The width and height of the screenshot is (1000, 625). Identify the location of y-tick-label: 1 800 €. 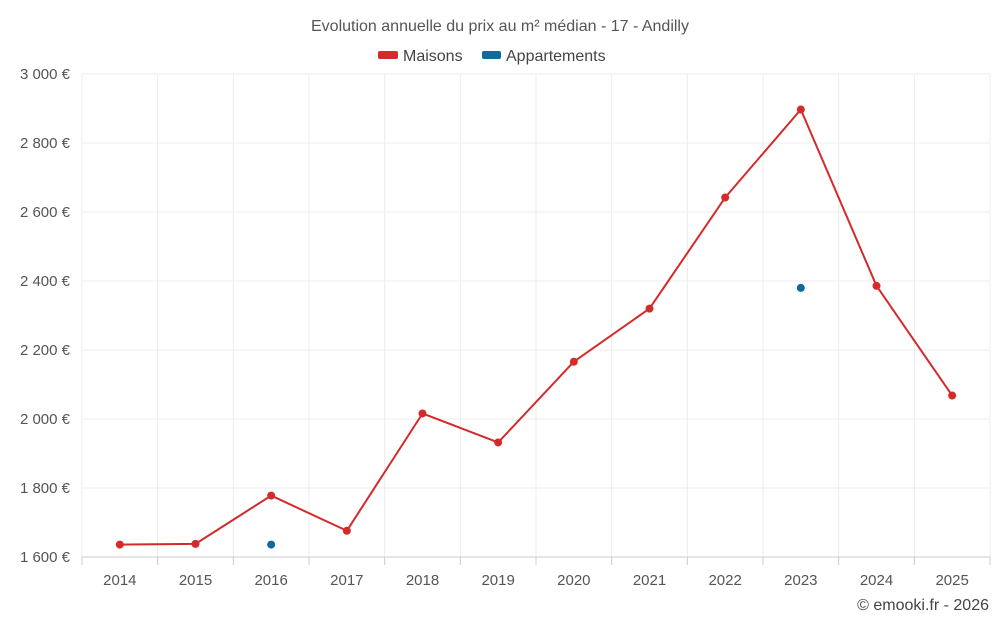
(45, 488).